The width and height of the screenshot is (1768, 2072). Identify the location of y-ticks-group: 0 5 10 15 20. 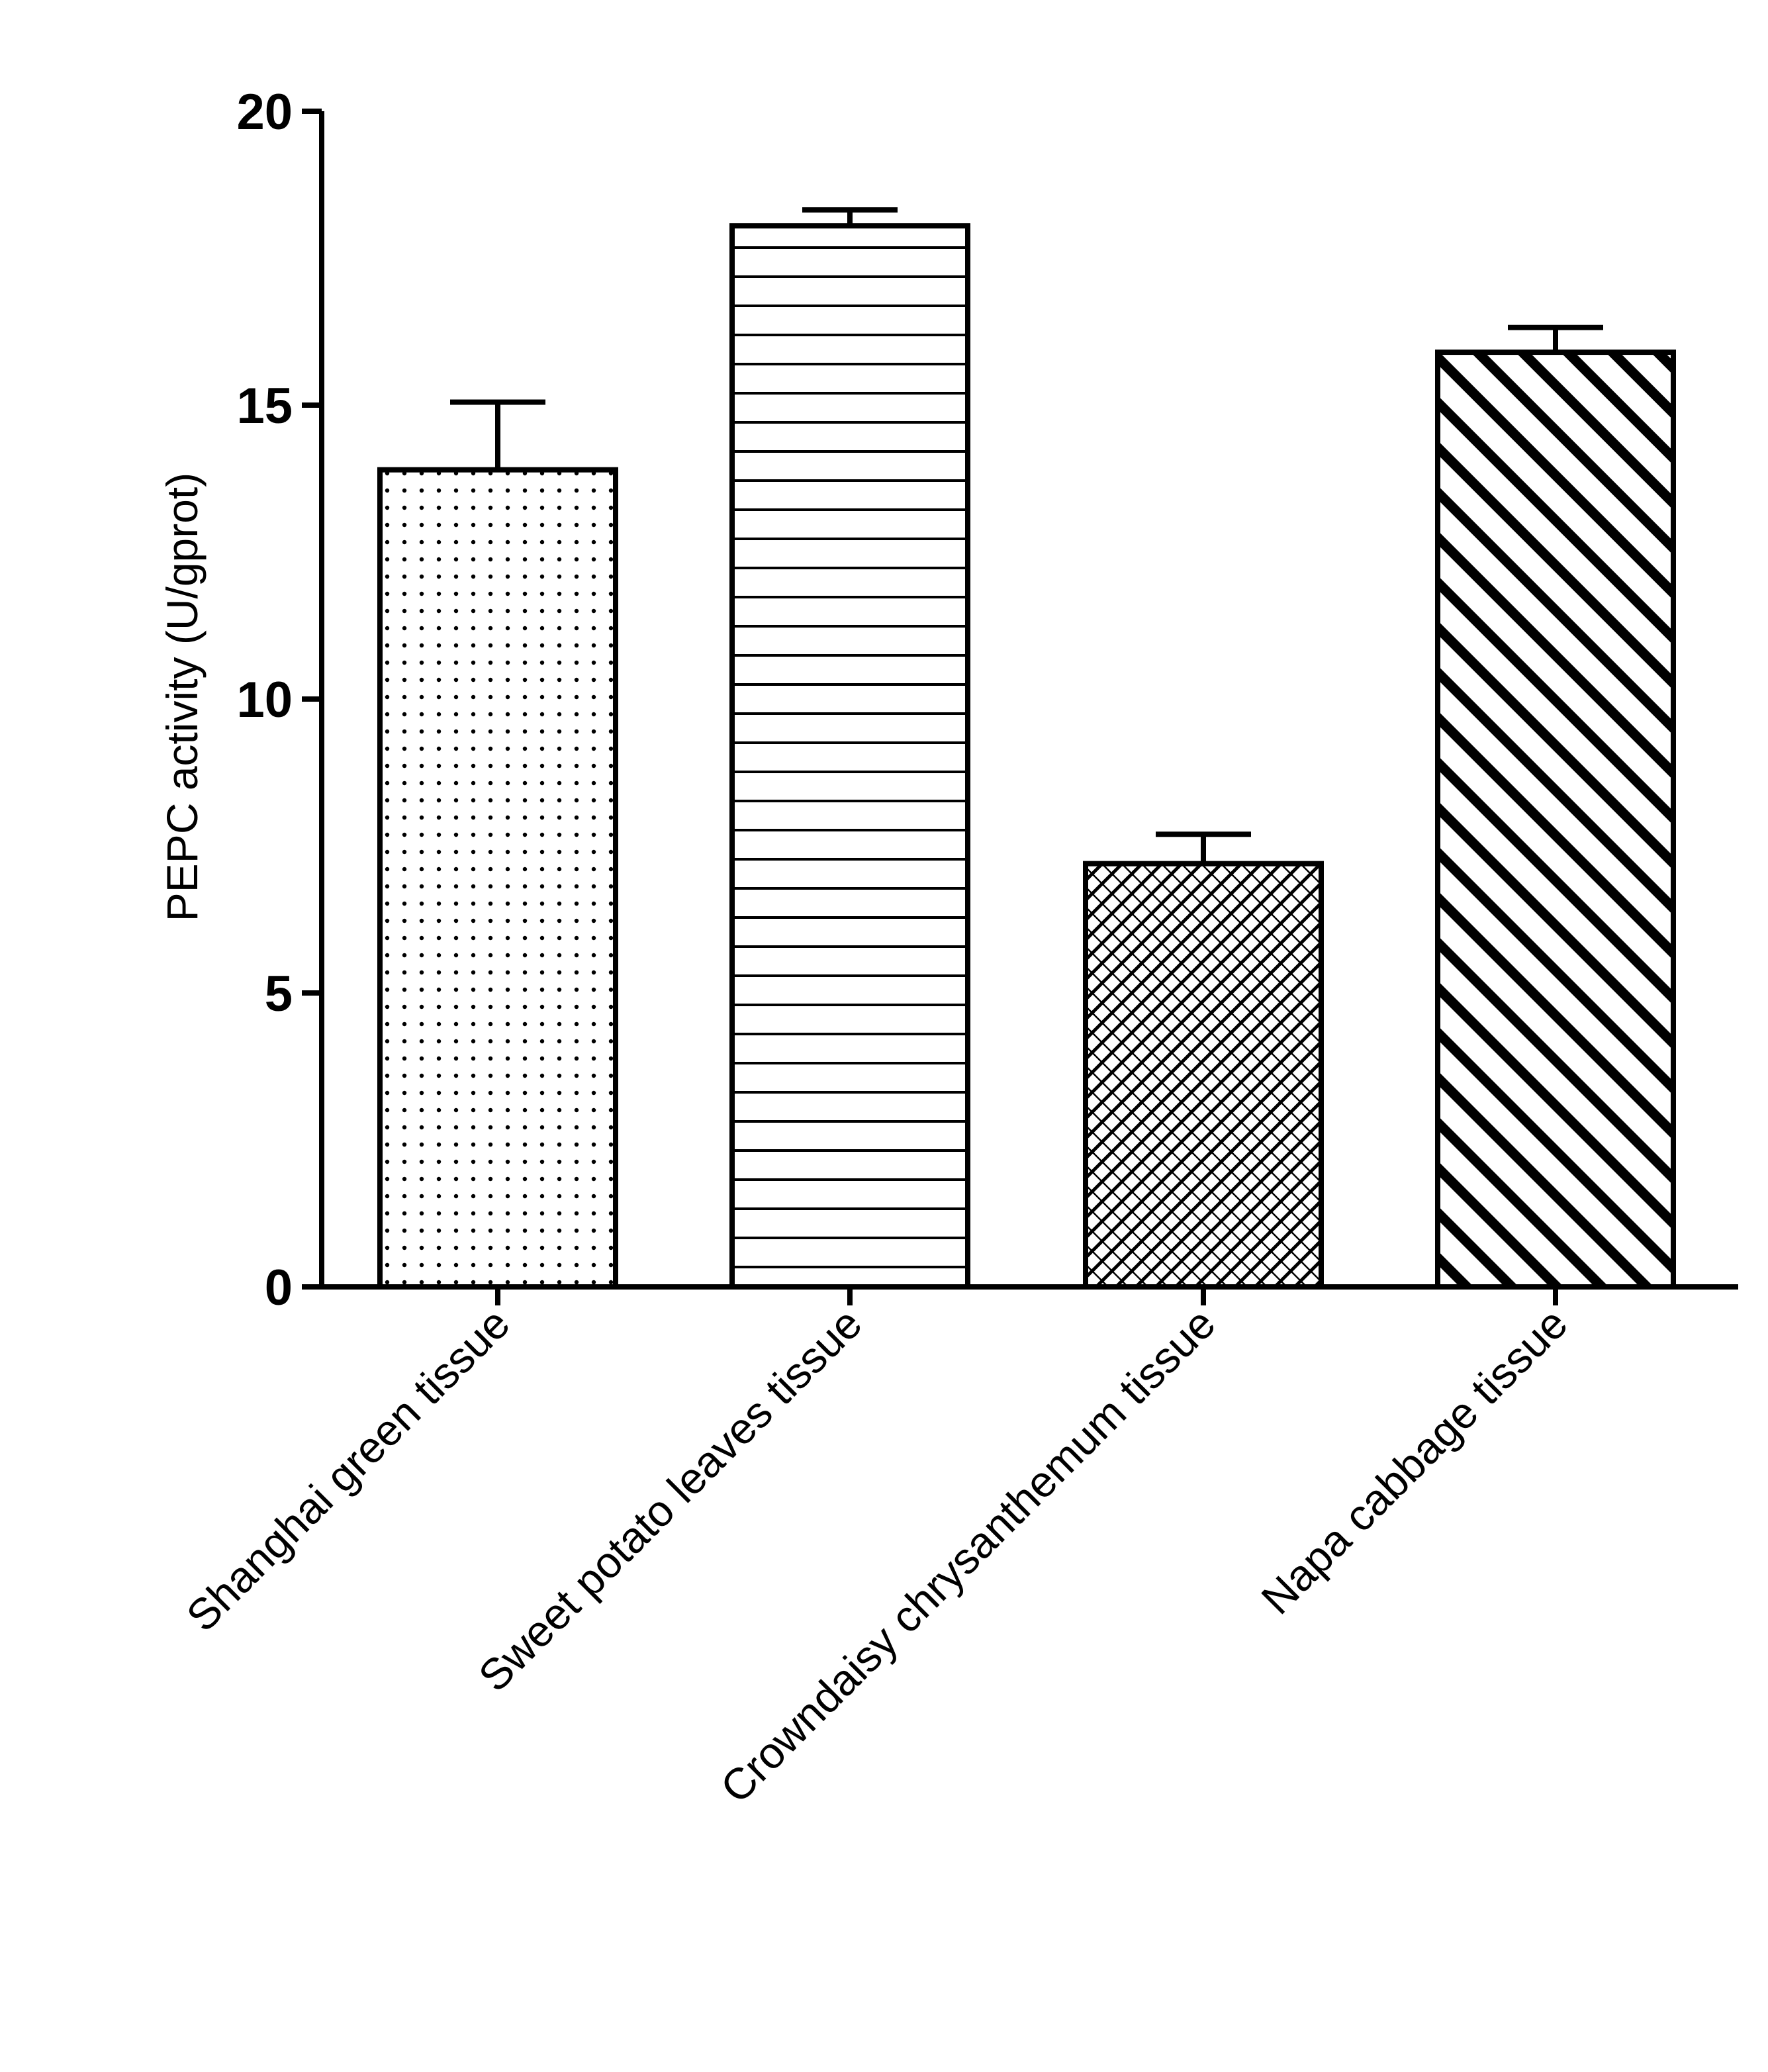
(279, 700).